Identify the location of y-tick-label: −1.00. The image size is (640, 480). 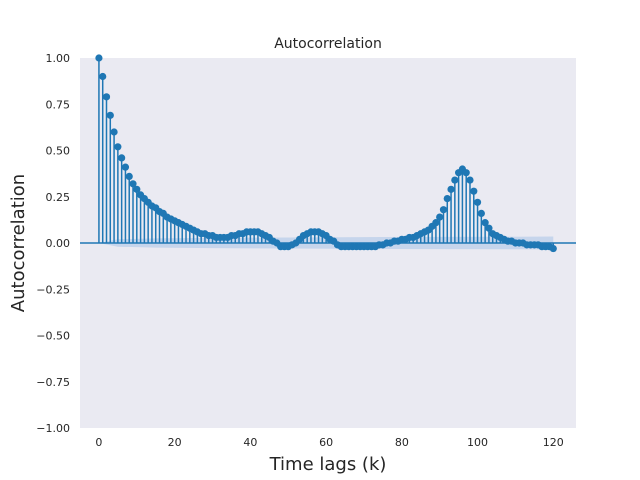
(53, 428).